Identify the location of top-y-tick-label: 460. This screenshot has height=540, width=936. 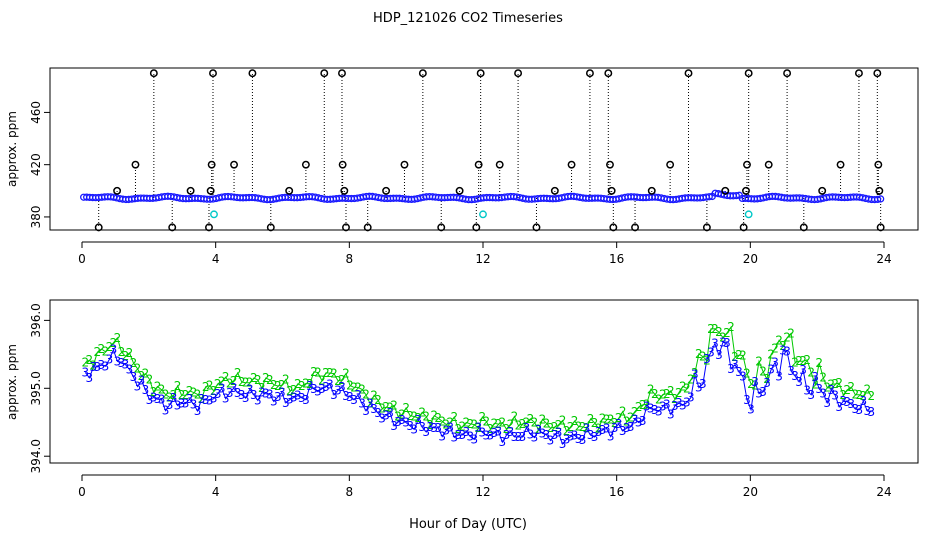
(36, 112).